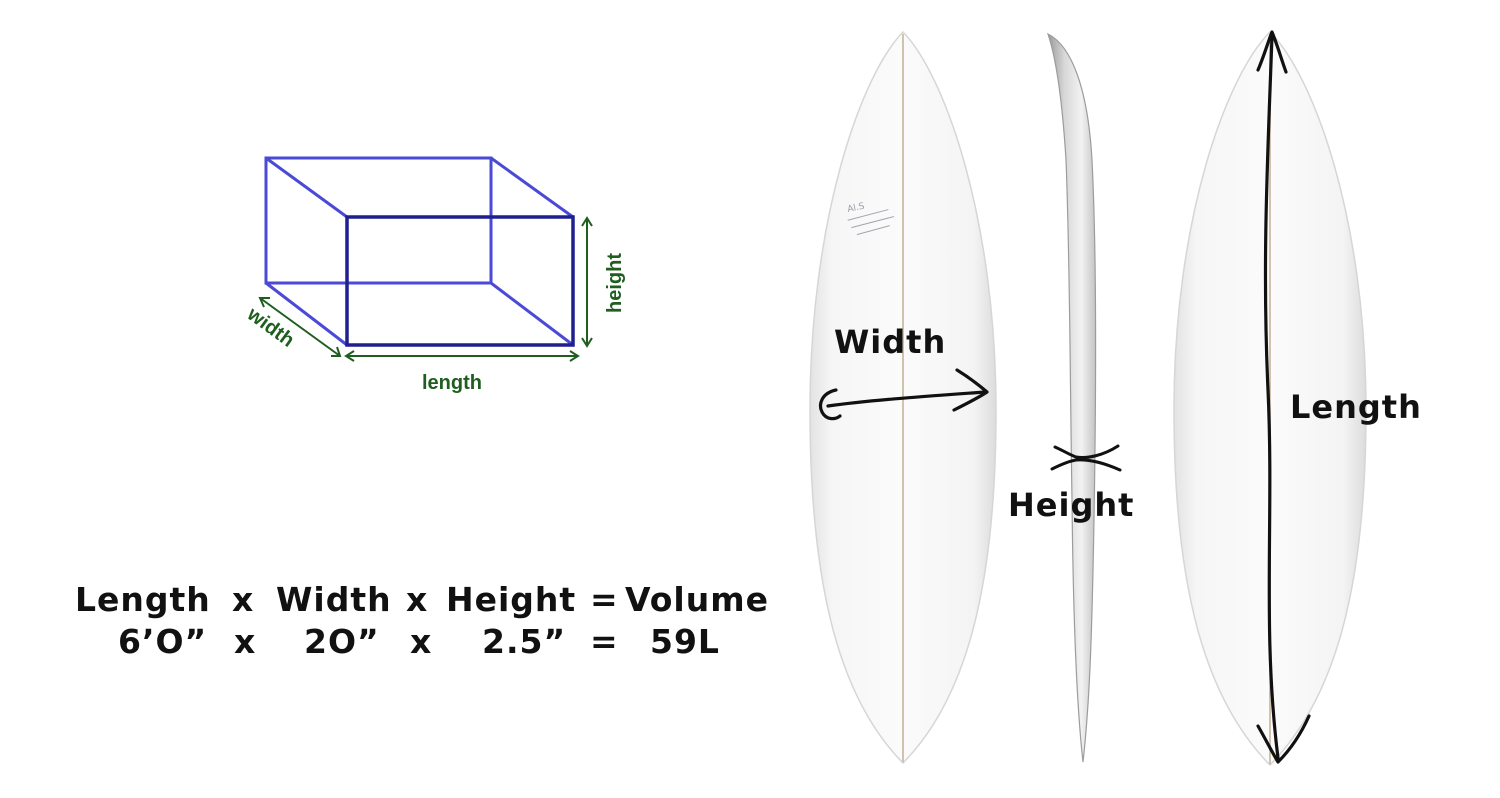  I want to click on board-length-label: Length, so click(1356, 407).